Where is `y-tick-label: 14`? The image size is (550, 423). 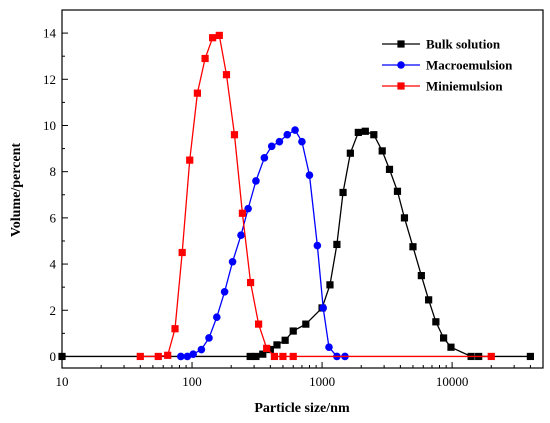
y-tick-label: 14 is located at coordinates (50, 33).